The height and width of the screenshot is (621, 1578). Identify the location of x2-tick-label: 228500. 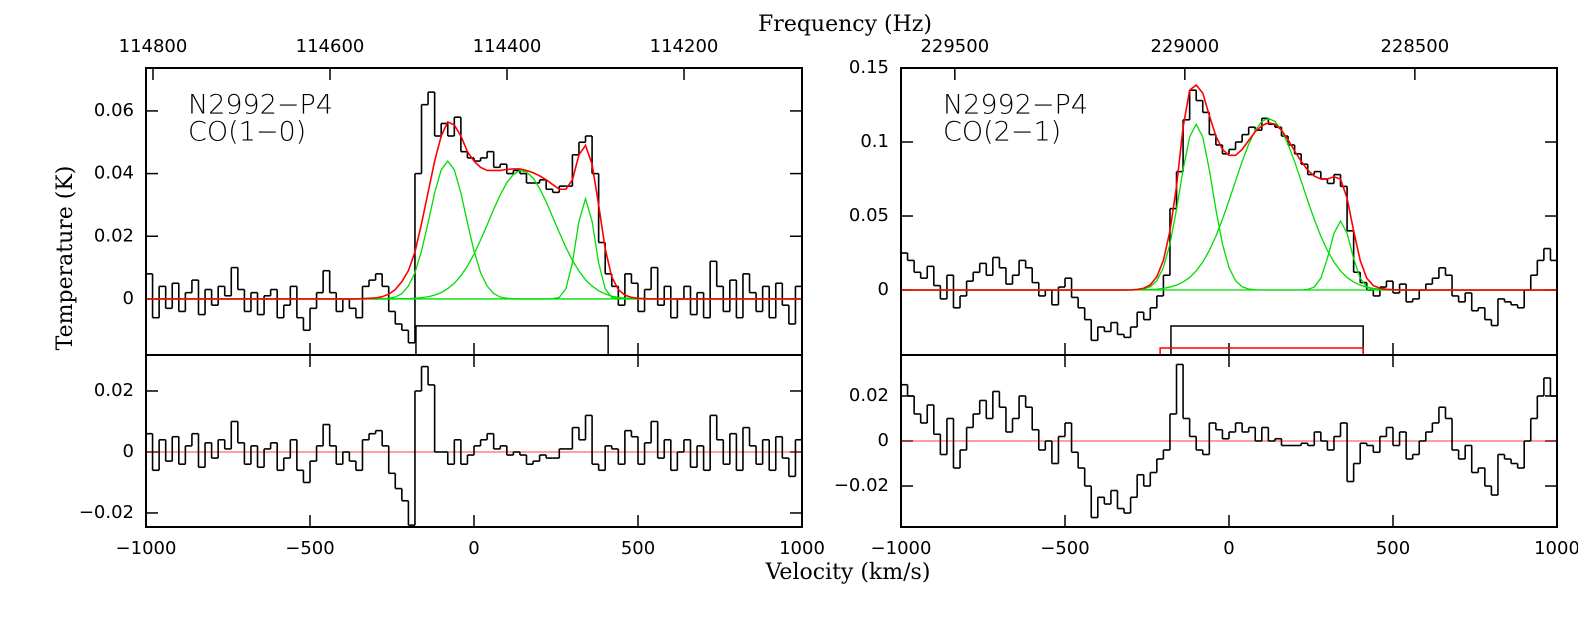
(1414, 46).